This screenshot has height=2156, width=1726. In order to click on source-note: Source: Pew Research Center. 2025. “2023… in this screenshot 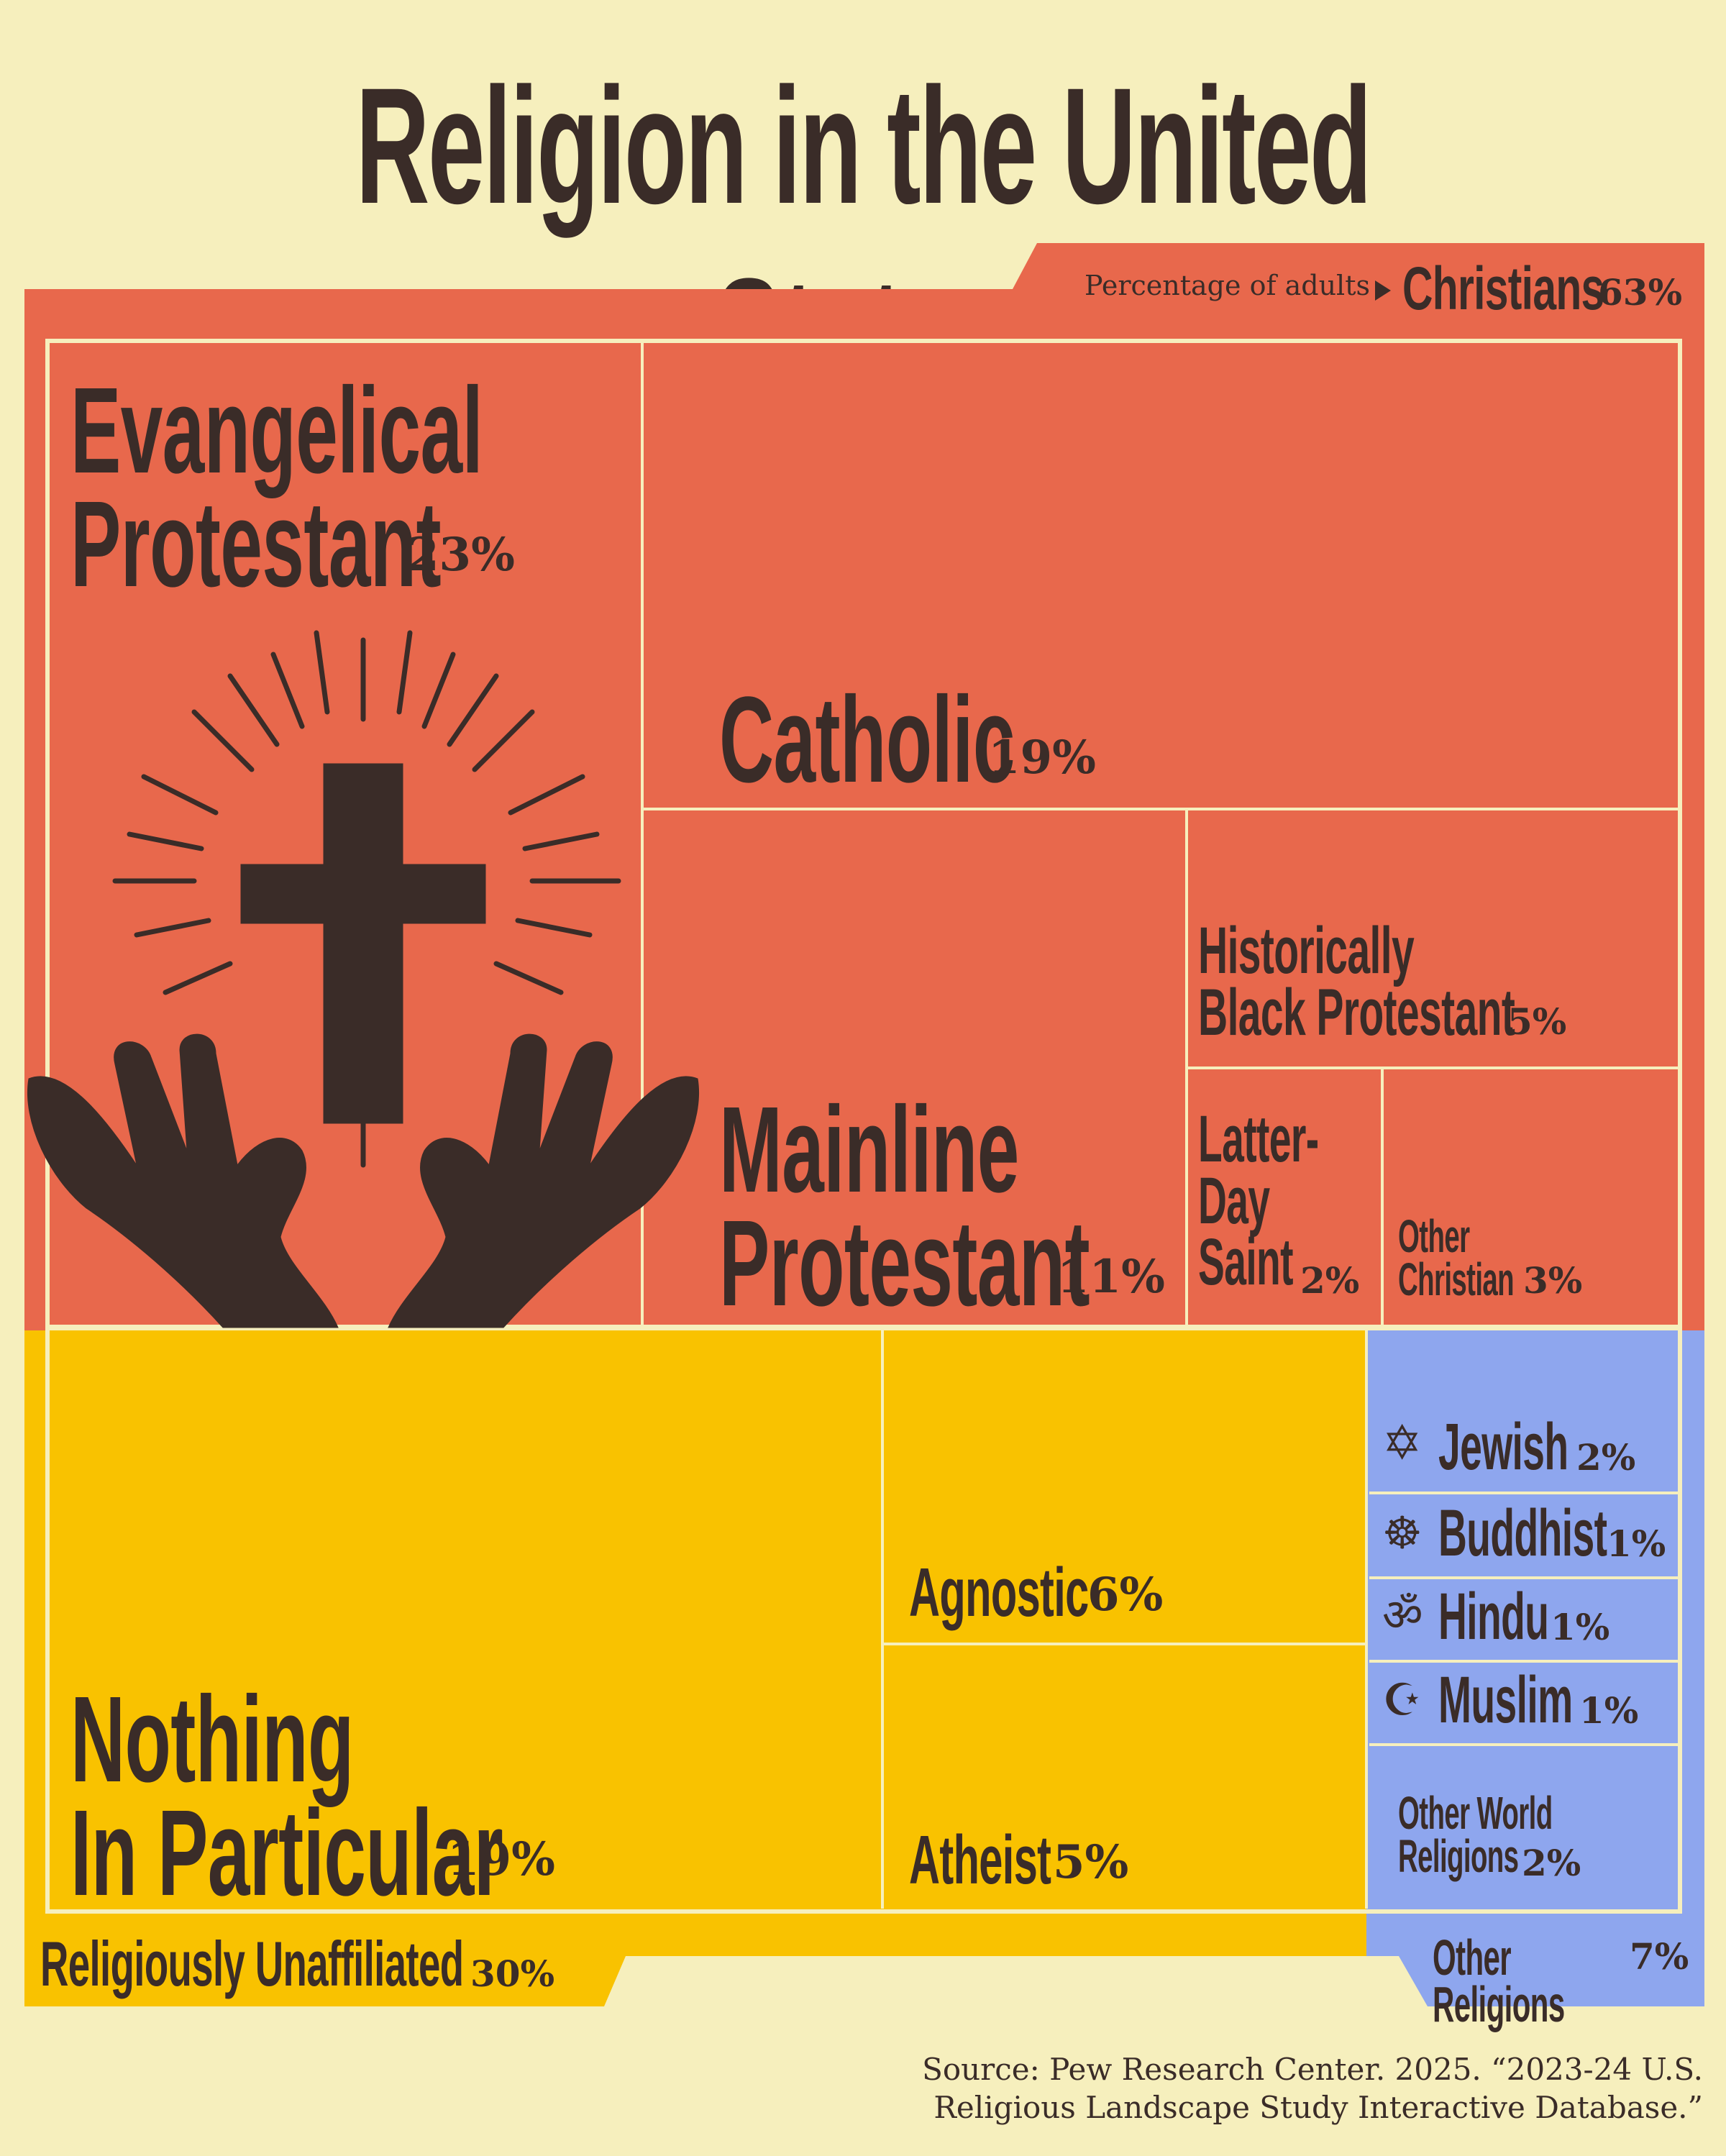, I will do `click(1312, 2088)`.